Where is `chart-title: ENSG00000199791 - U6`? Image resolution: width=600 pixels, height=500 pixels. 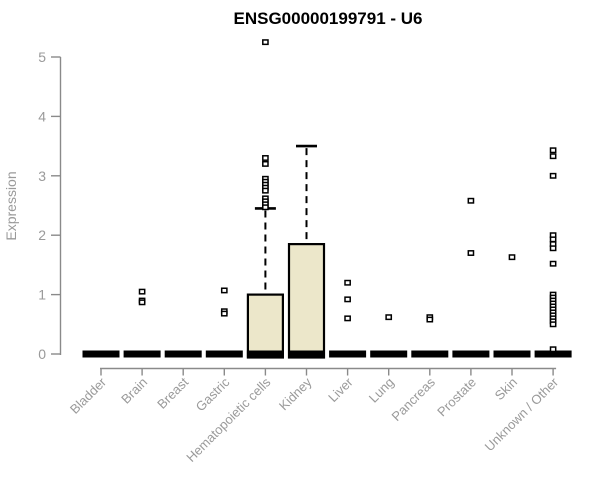
chart-title: ENSG00000199791 - U6 is located at coordinates (327, 18).